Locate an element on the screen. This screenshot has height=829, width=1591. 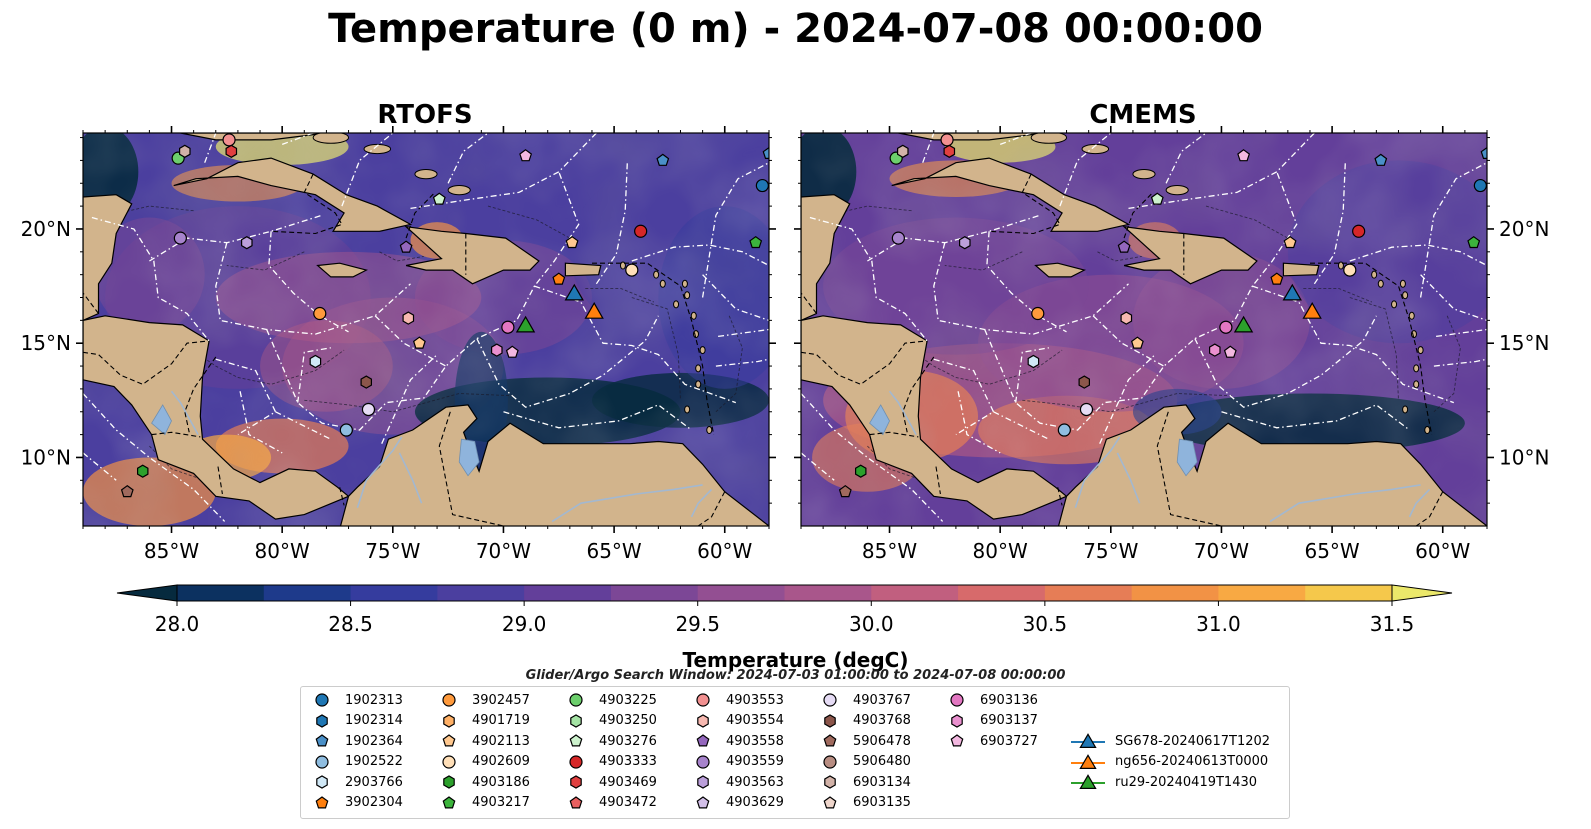
marker-ng656-20240613T0000 is located at coordinates (594, 310).